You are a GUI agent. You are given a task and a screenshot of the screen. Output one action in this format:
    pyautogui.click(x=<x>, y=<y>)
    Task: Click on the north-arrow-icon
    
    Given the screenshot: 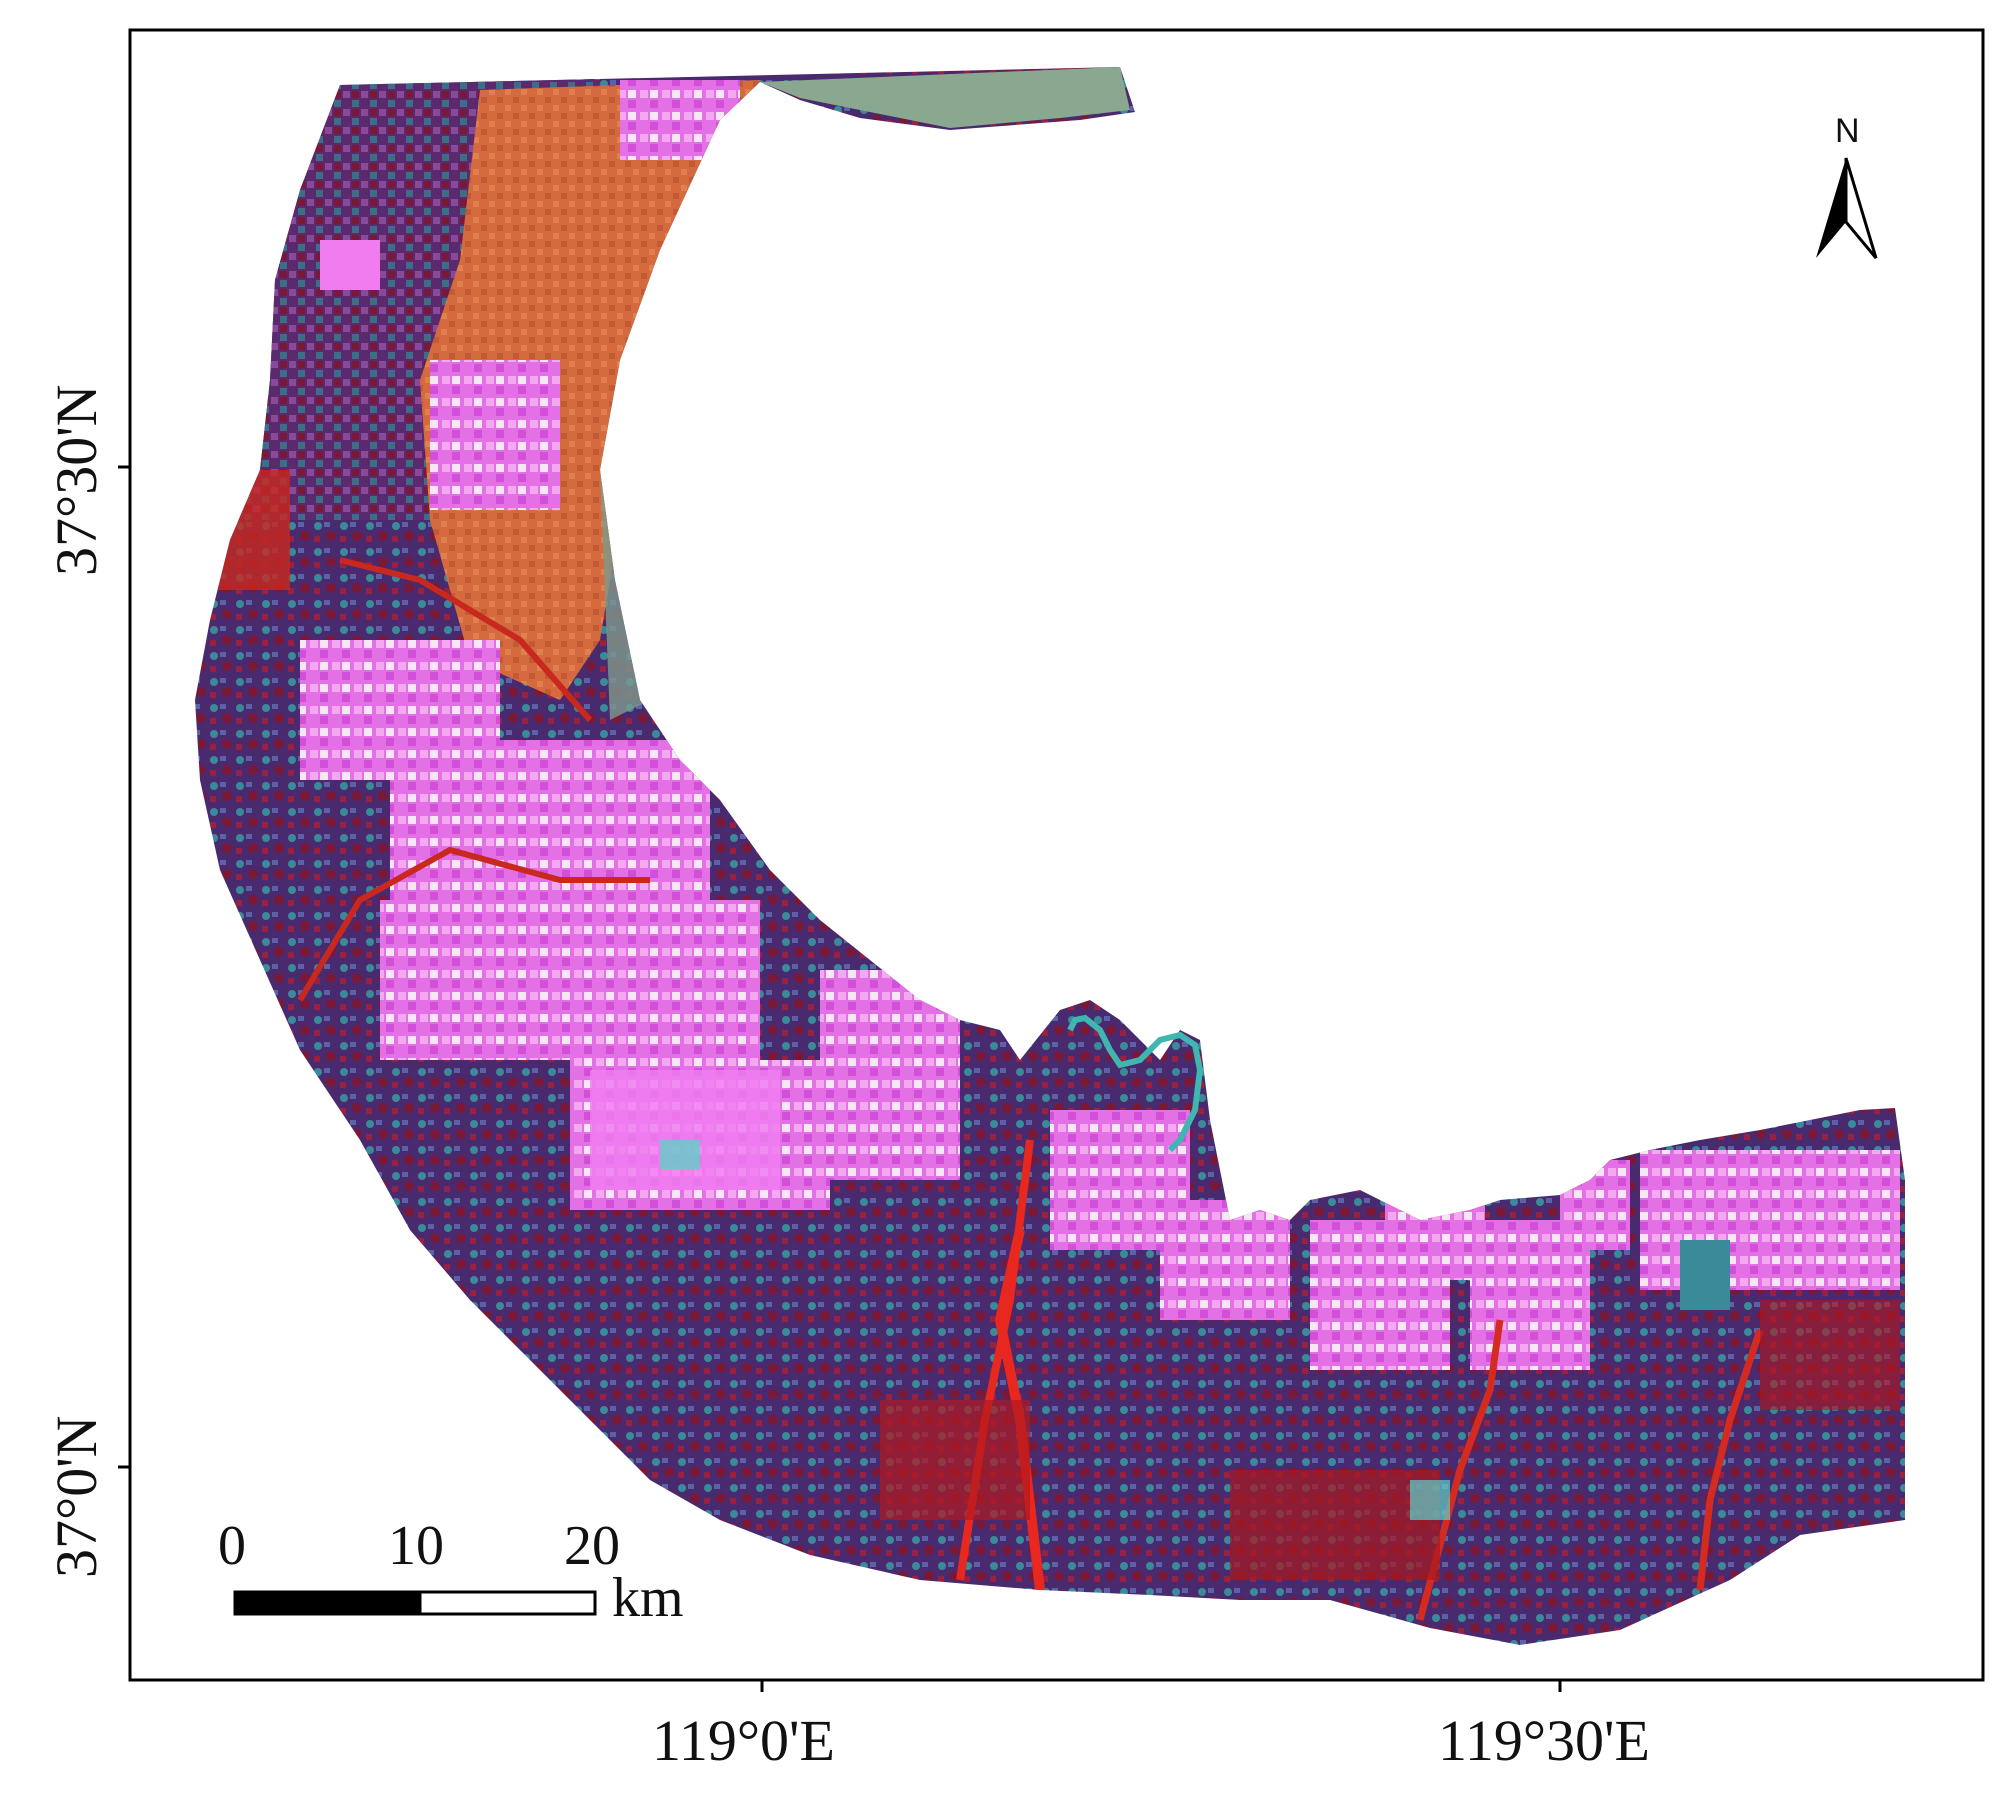 What is the action you would take?
    pyautogui.click(x=1847, y=208)
    